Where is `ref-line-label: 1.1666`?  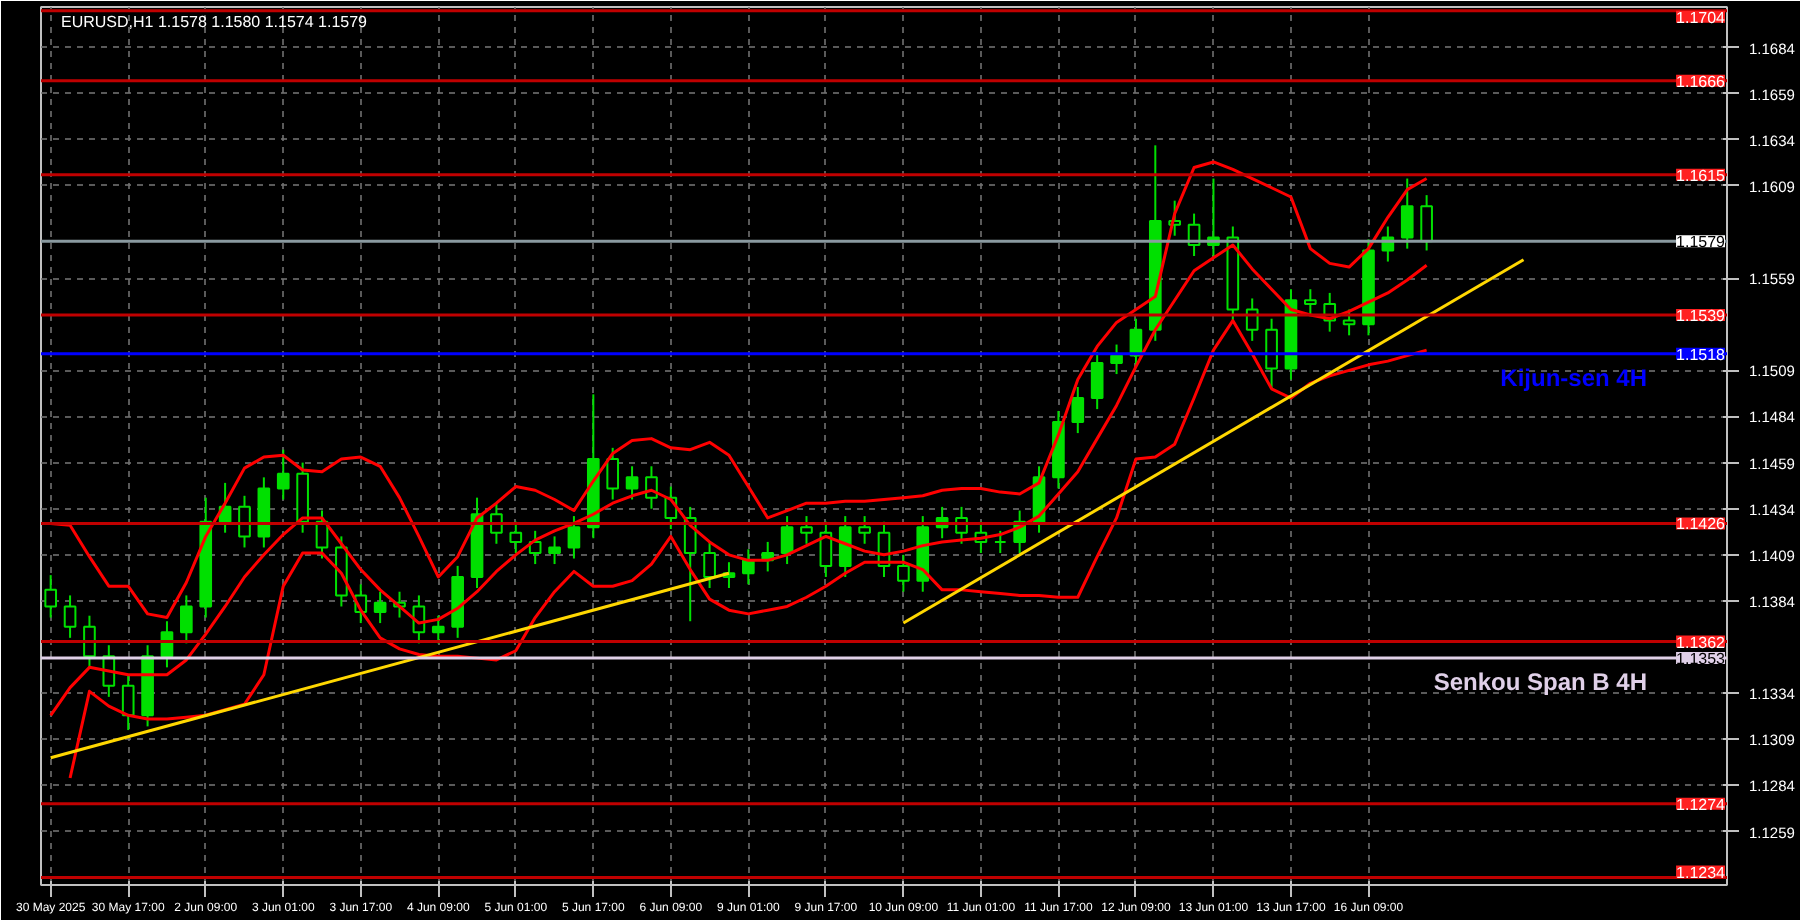 ref-line-label: 1.1666 is located at coordinates (1701, 81).